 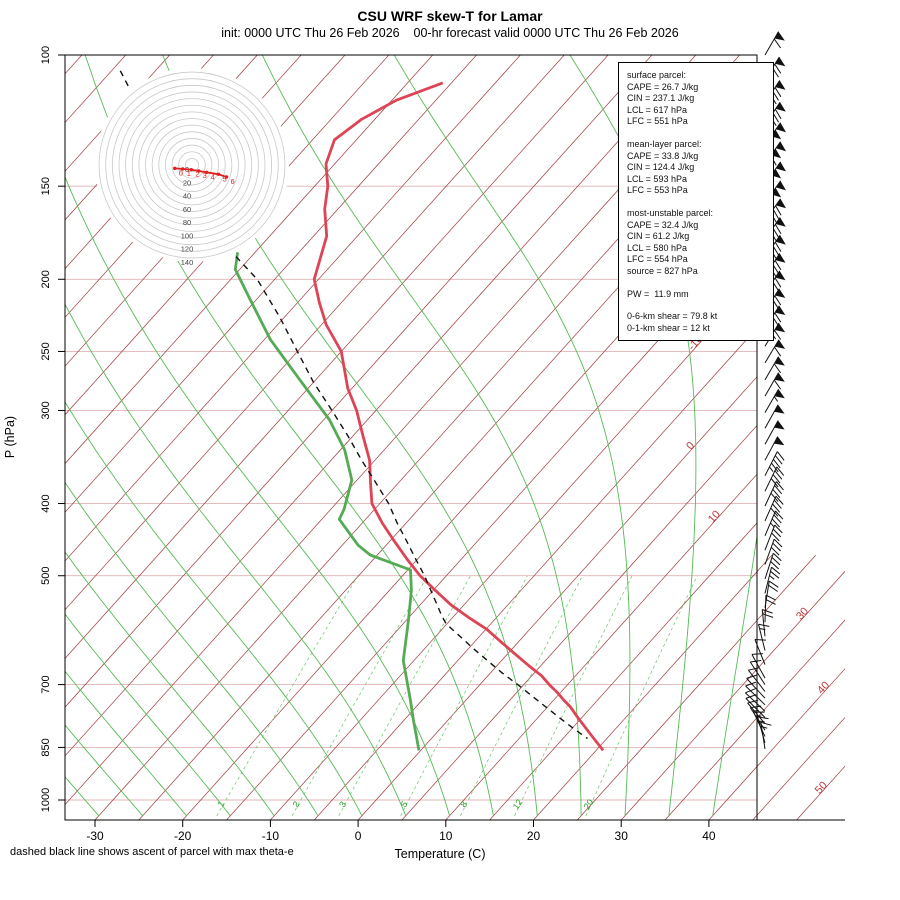 What do you see at coordinates (670, 212) in the screenshot?
I see `info-section-header: most-unstable parcel:` at bounding box center [670, 212].